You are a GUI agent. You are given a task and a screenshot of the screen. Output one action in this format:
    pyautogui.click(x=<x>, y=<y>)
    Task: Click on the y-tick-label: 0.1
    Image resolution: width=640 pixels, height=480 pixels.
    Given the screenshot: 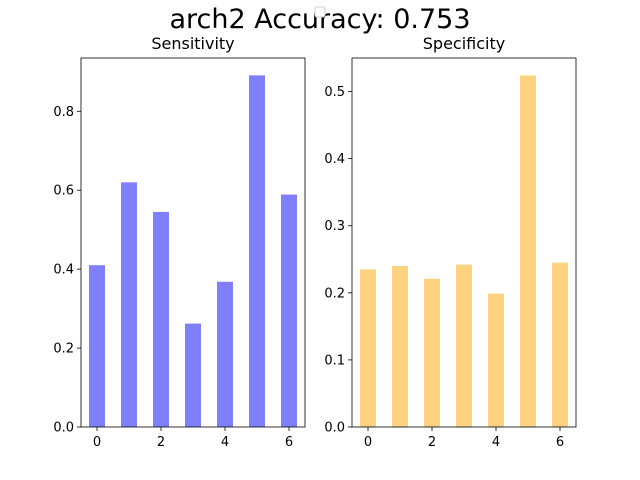 What is the action you would take?
    pyautogui.click(x=334, y=360)
    